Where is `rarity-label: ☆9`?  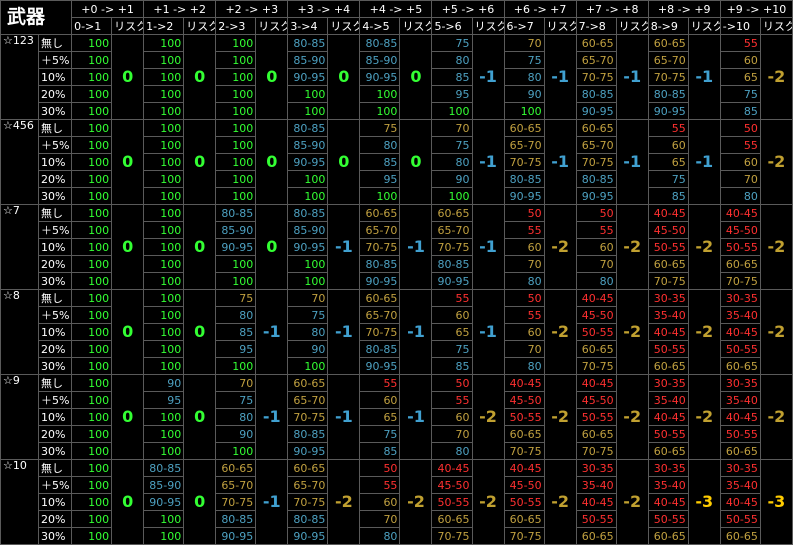
rarity-label: ☆9 is located at coordinates (20, 417).